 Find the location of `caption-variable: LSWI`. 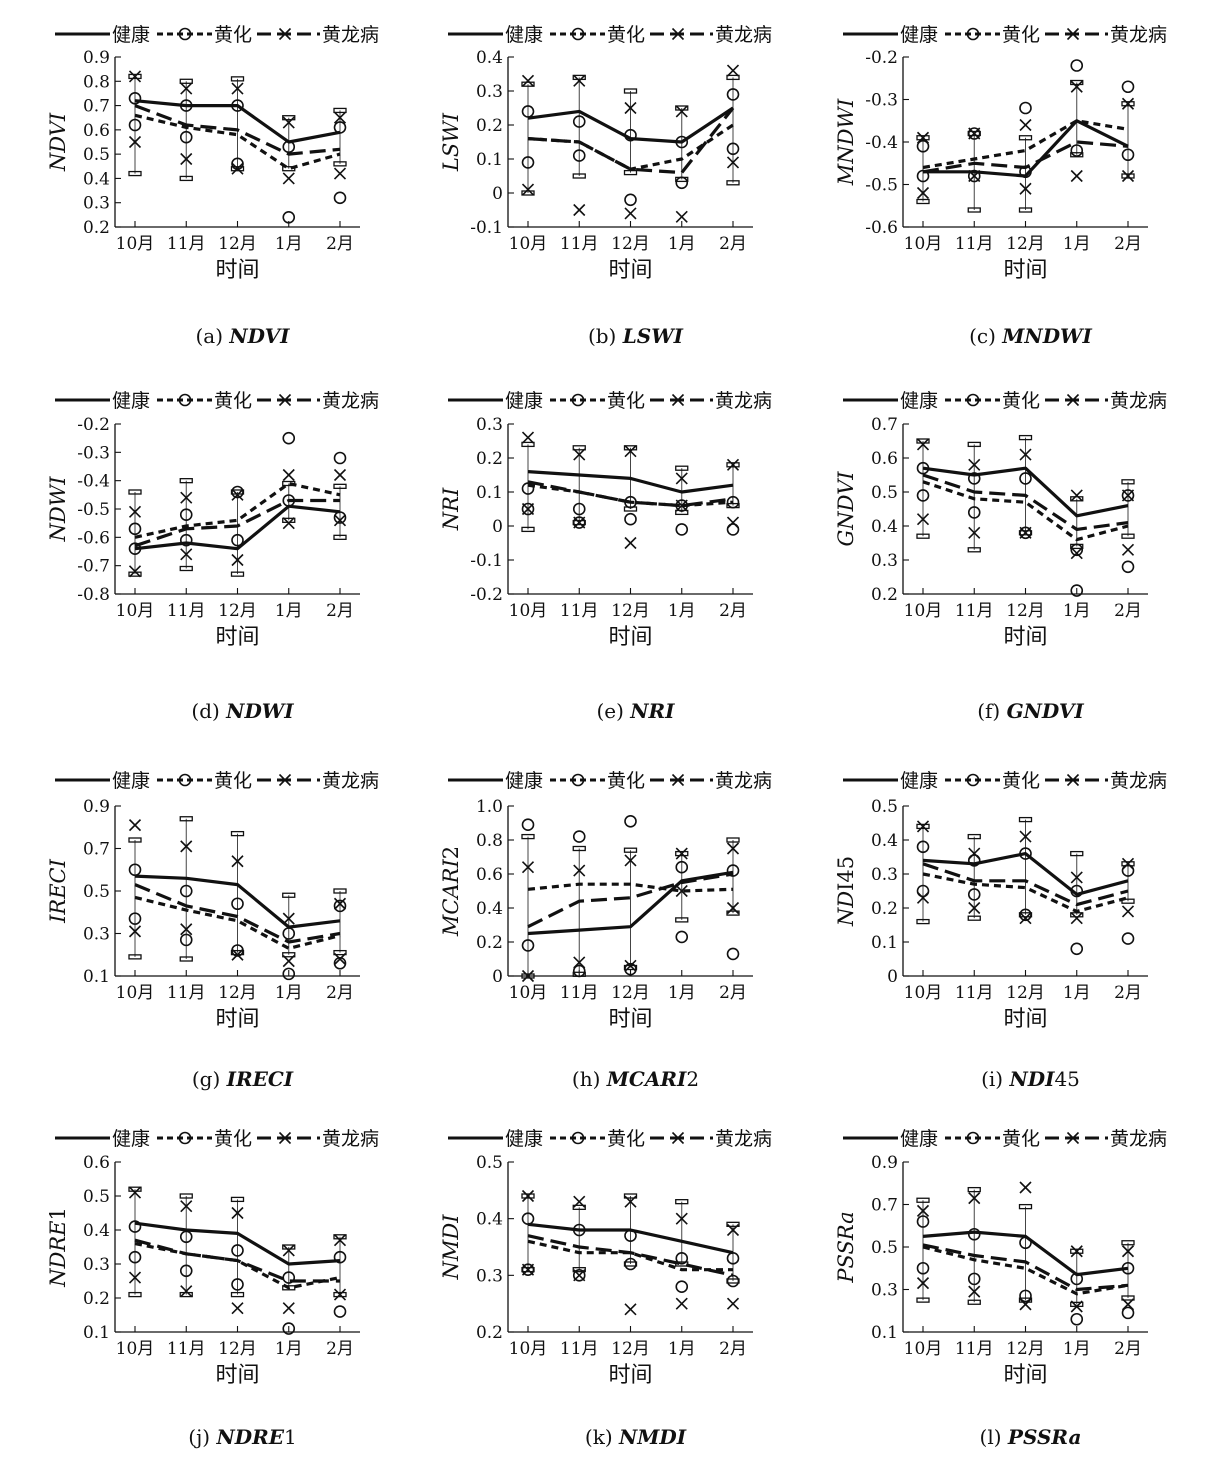

caption-variable: LSWI is located at coordinates (653, 336).